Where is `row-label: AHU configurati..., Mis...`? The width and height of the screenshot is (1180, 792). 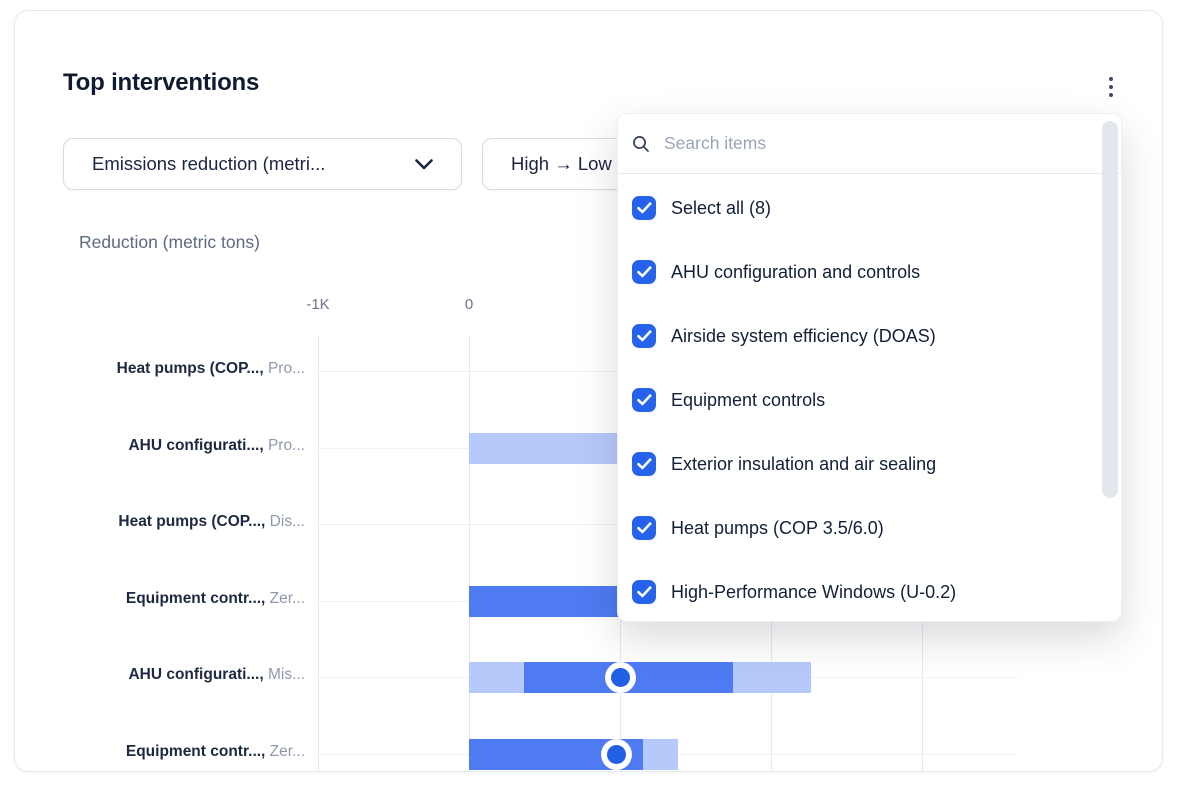 row-label: AHU configurati..., Mis... is located at coordinates (167, 675).